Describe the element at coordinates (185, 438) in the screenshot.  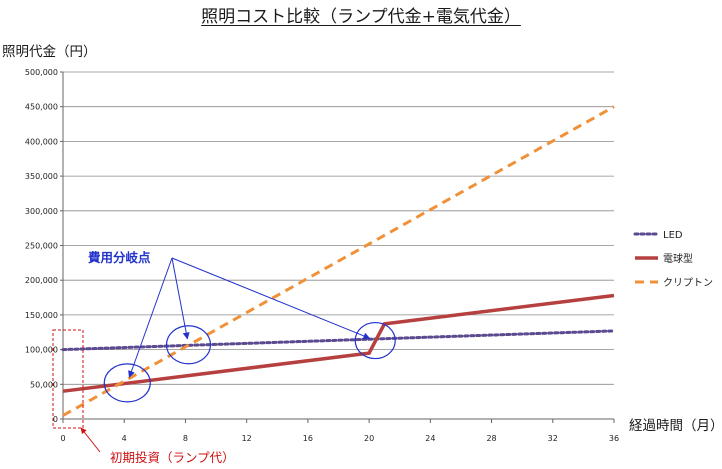
I see `x-tick-label: 8` at that location.